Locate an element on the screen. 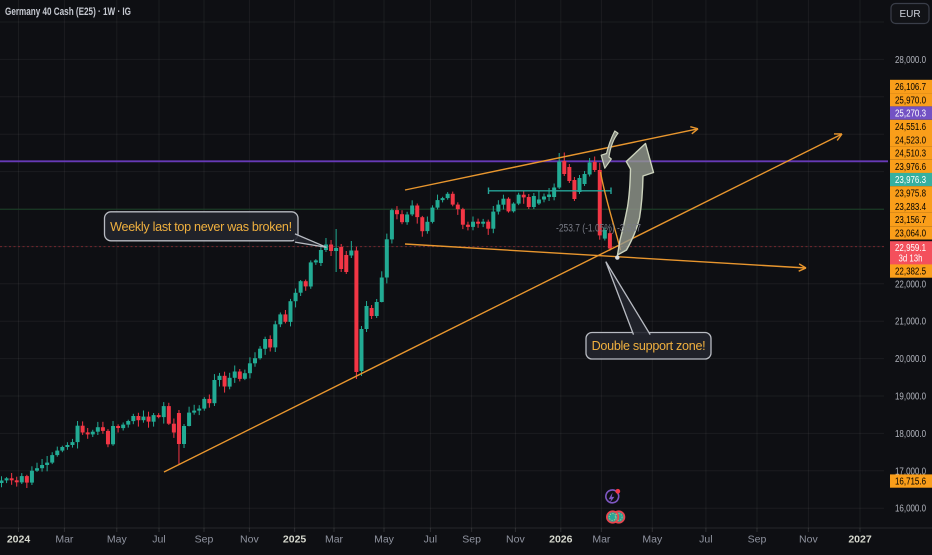 The image size is (932, 555). svg-text: 23,156.7 is located at coordinates (910, 220).